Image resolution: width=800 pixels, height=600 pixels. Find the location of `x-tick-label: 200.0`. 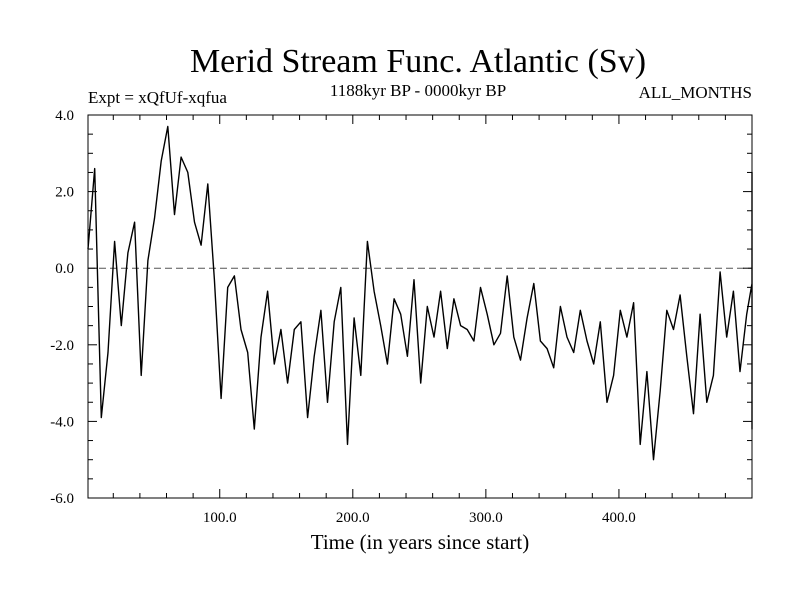

x-tick-label: 200.0 is located at coordinates (353, 518).